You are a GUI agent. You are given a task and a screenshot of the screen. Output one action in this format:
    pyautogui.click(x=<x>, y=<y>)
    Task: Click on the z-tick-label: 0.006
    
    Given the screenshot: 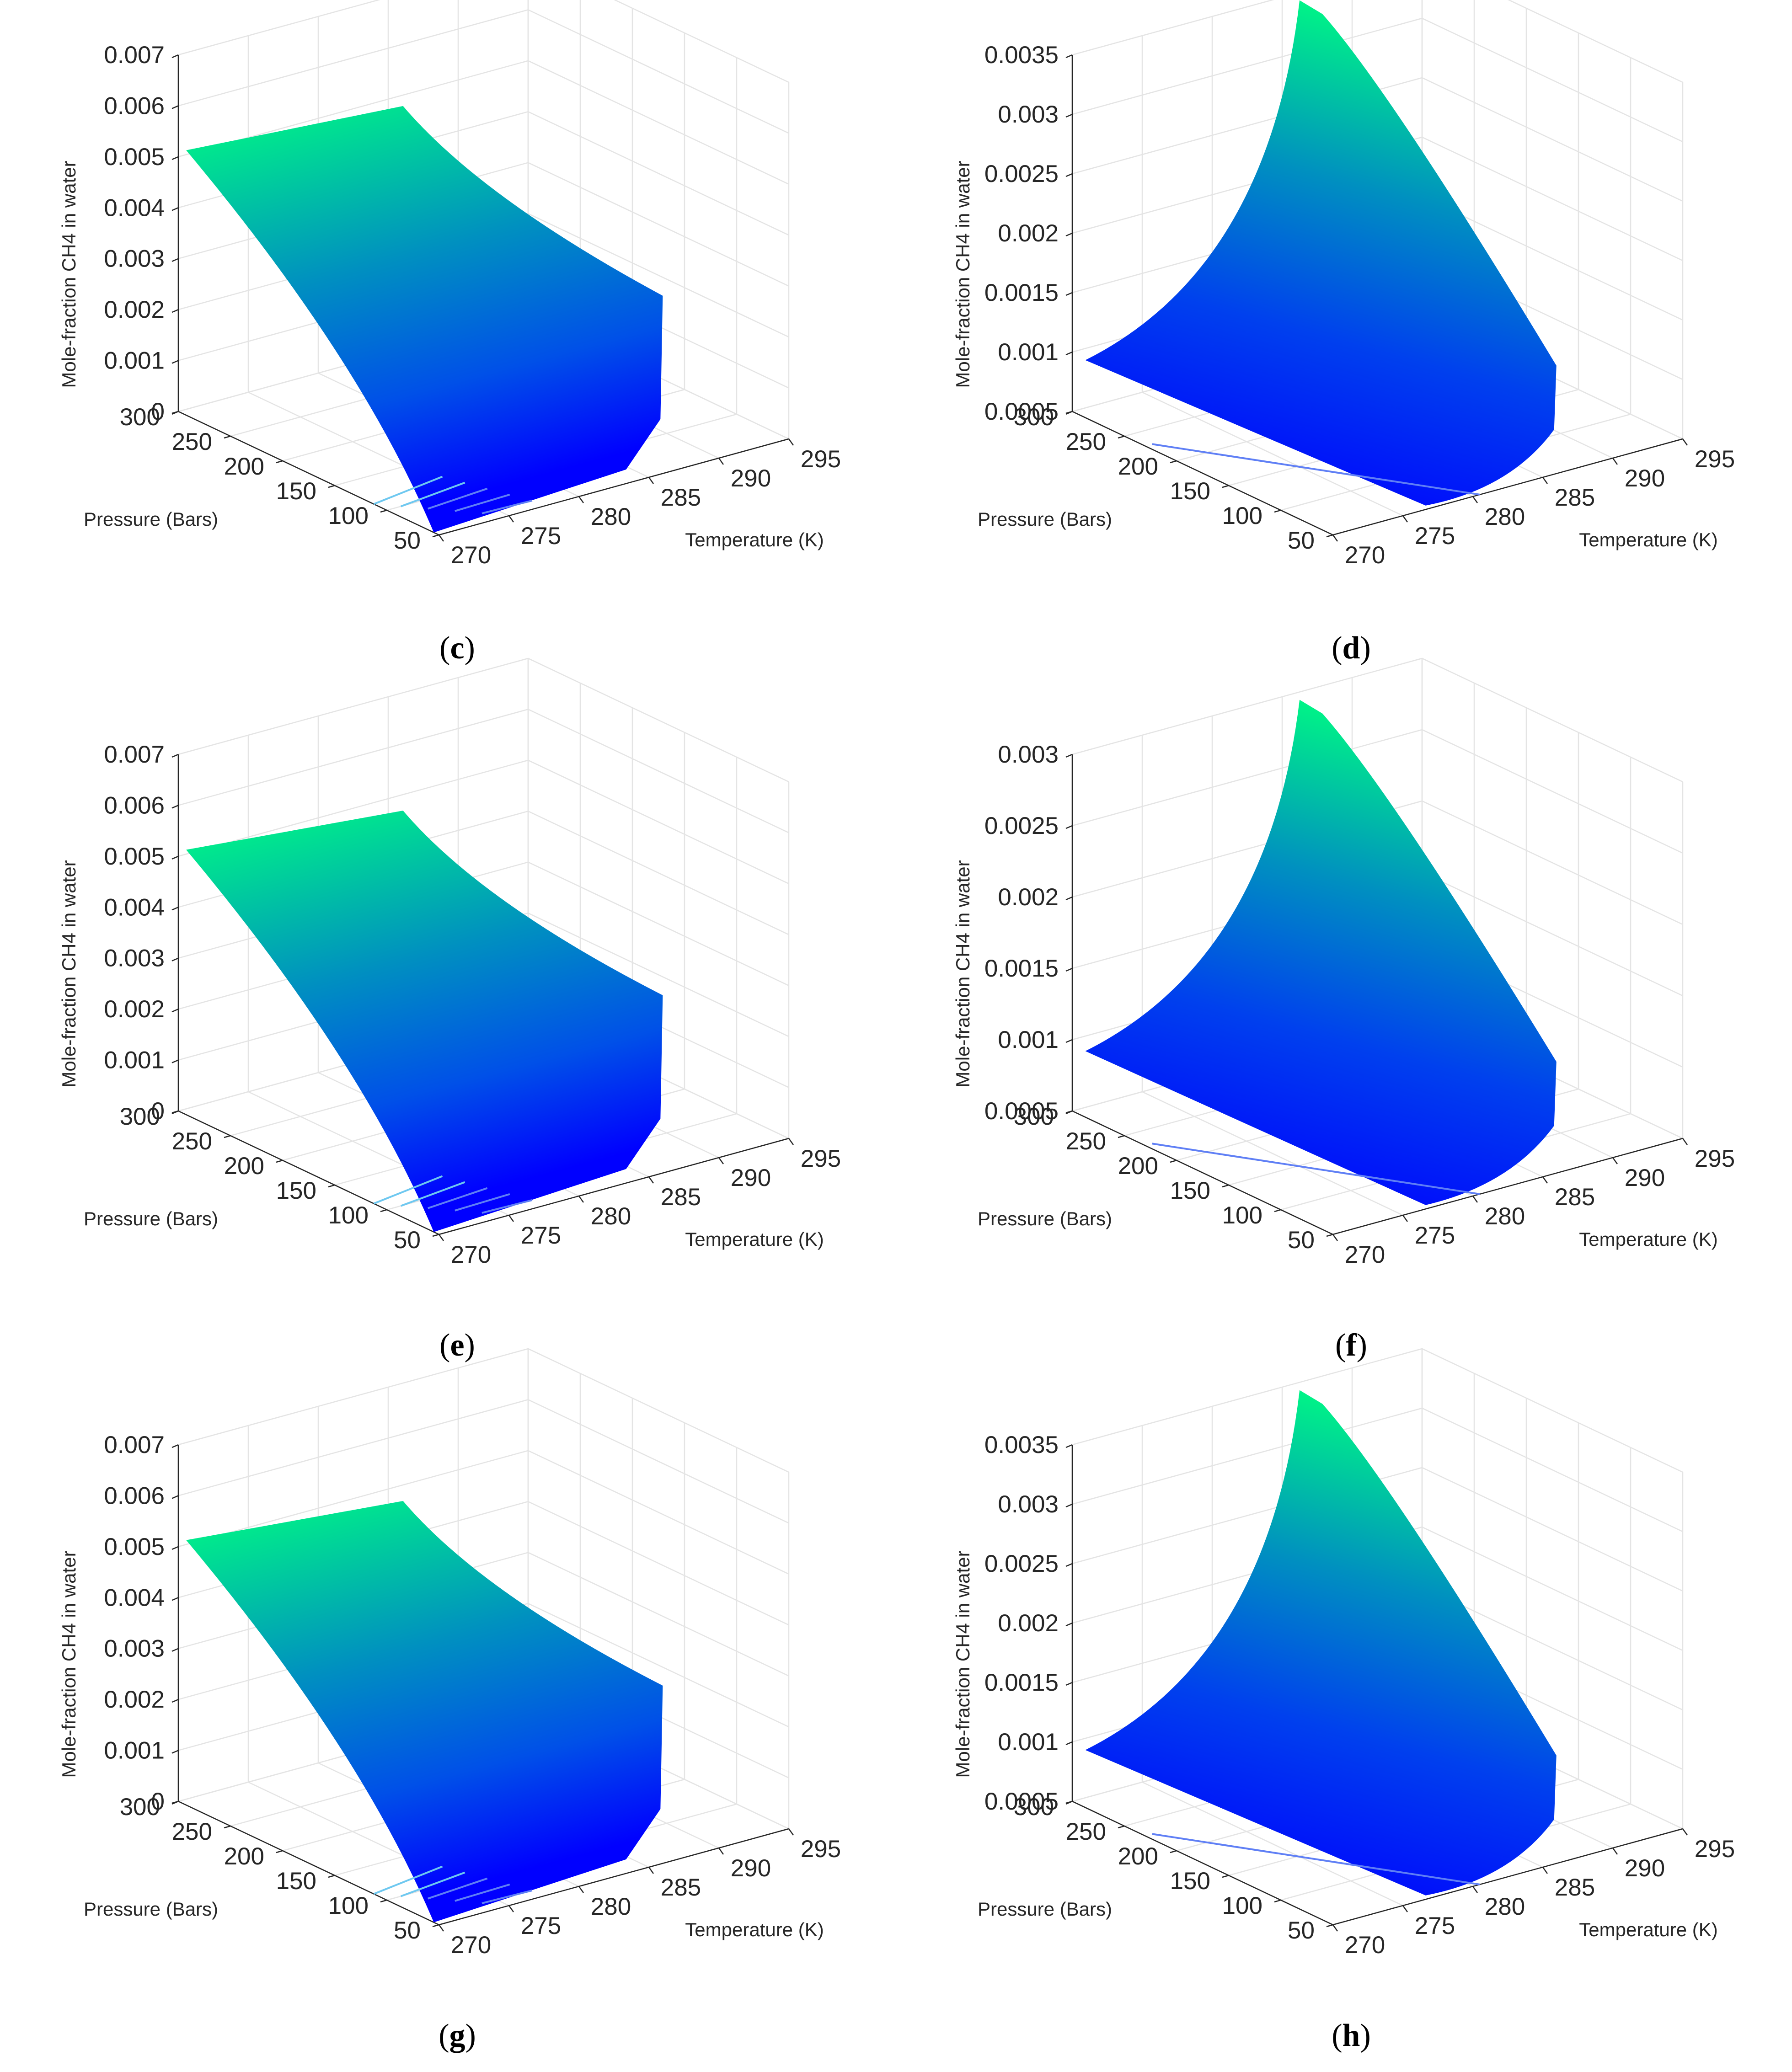 What is the action you would take?
    pyautogui.click(x=135, y=805)
    